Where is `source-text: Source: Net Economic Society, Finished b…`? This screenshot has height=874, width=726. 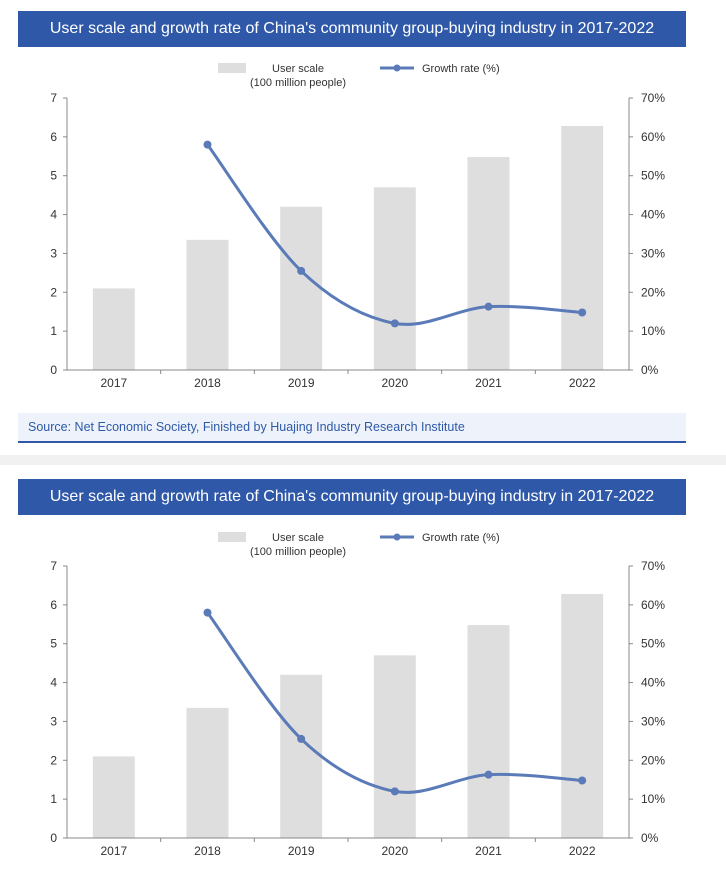 source-text: Source: Net Economic Society, Finished b… is located at coordinates (246, 427).